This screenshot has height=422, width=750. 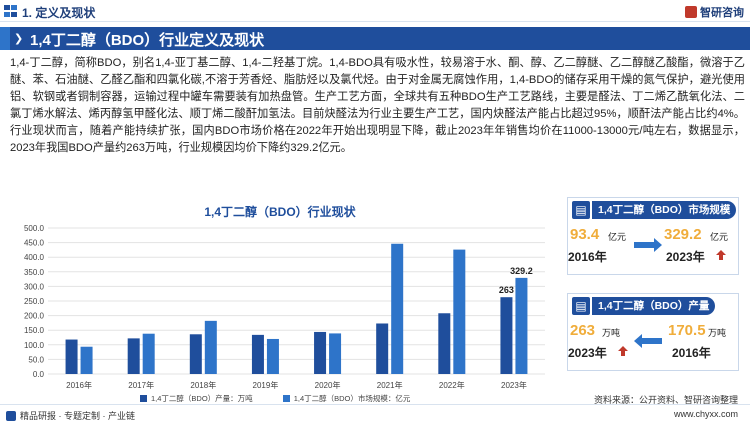 What do you see at coordinates (648, 341) in the screenshot?
I see `arrow-left-icon` at bounding box center [648, 341].